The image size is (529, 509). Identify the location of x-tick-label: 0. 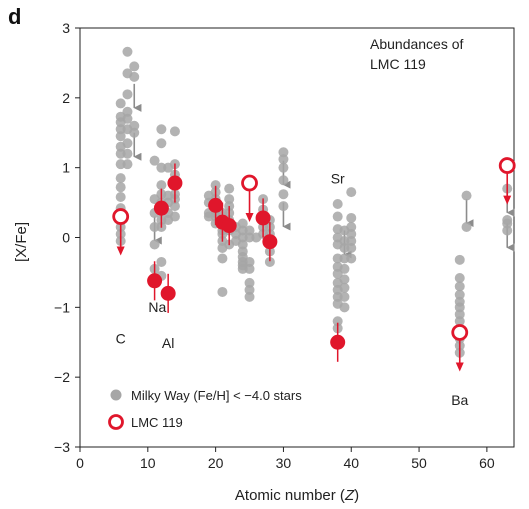
(80, 463).